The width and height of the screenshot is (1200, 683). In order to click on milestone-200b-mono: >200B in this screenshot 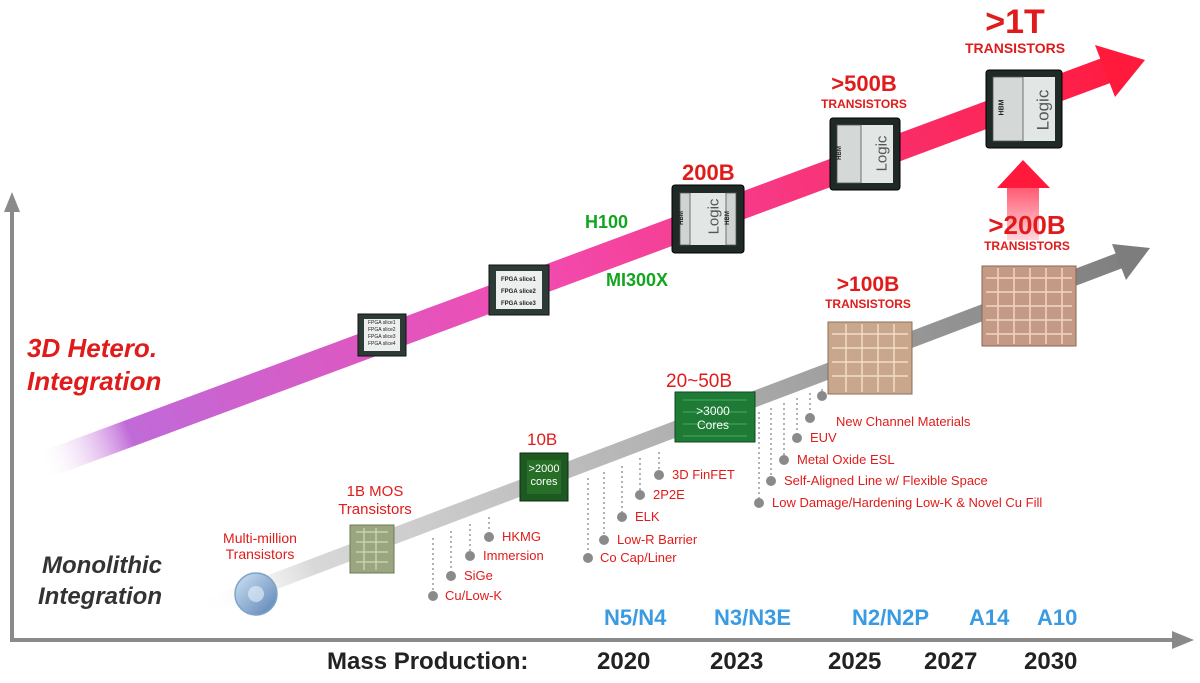, I will do `click(1027, 225)`.